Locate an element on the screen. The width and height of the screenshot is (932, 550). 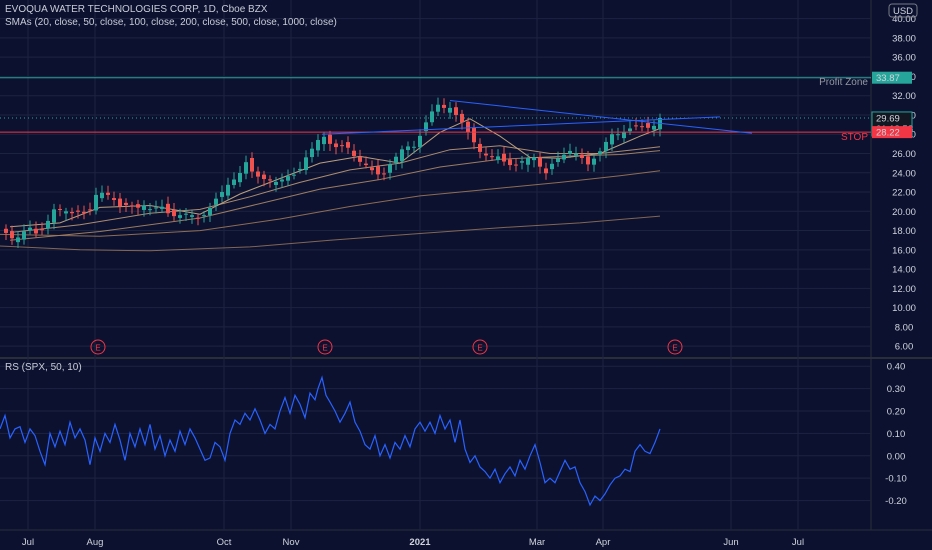
time-tick-label: Oct is located at coordinates (224, 542).